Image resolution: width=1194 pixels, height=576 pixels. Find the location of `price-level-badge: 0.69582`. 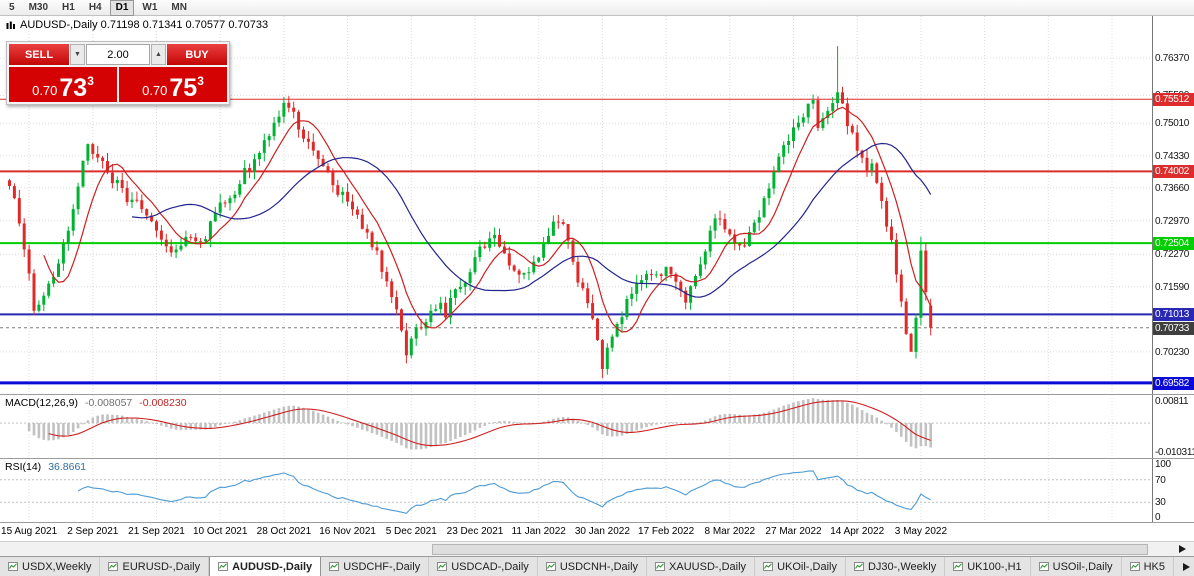

price-level-badge: 0.69582 is located at coordinates (1173, 383).